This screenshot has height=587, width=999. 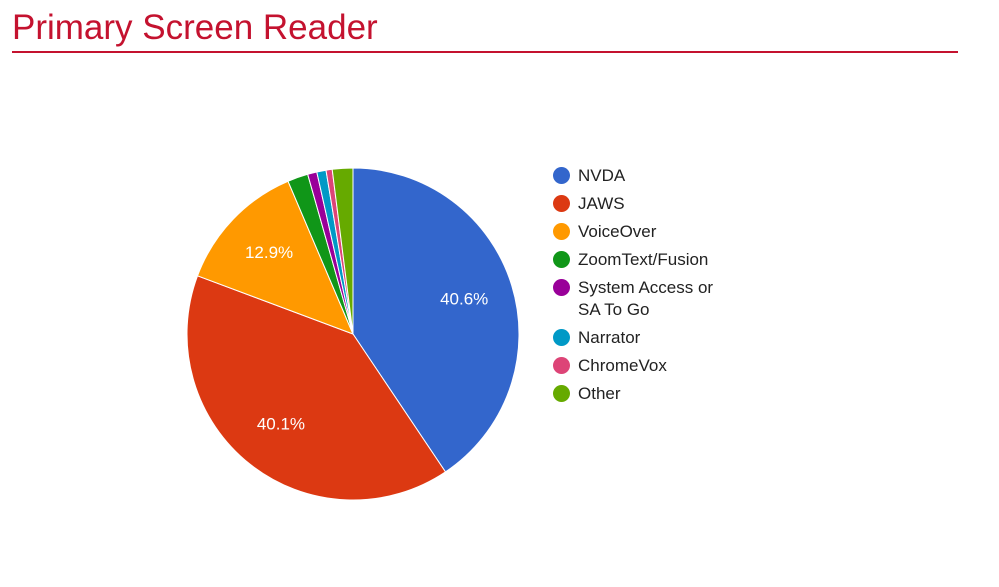 I want to click on legend-item: Other, so click(x=643, y=394).